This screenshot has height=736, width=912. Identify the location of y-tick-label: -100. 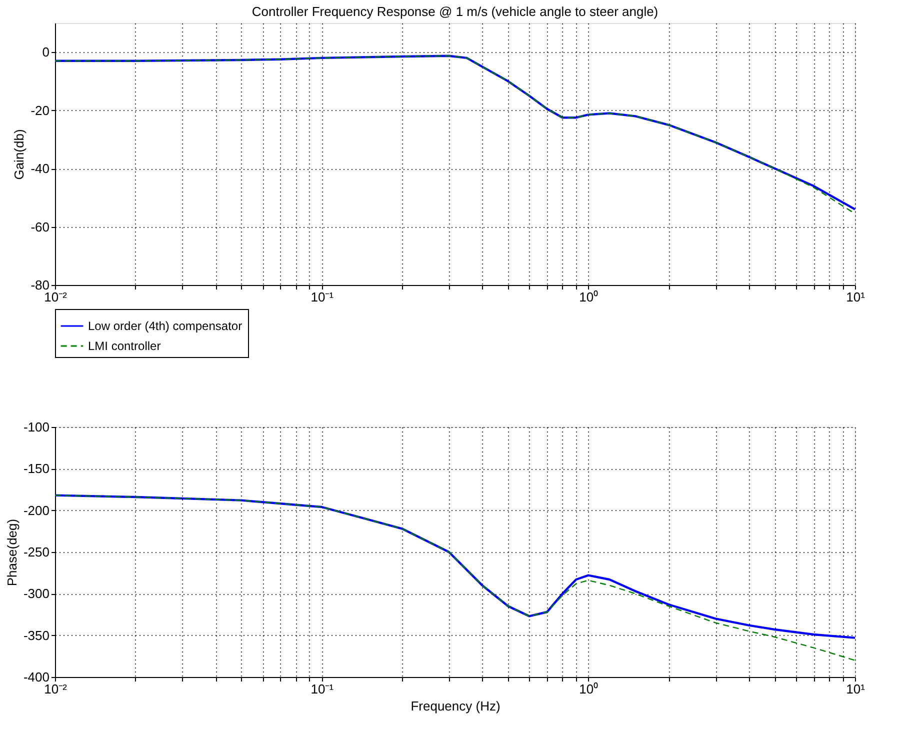
(36, 427).